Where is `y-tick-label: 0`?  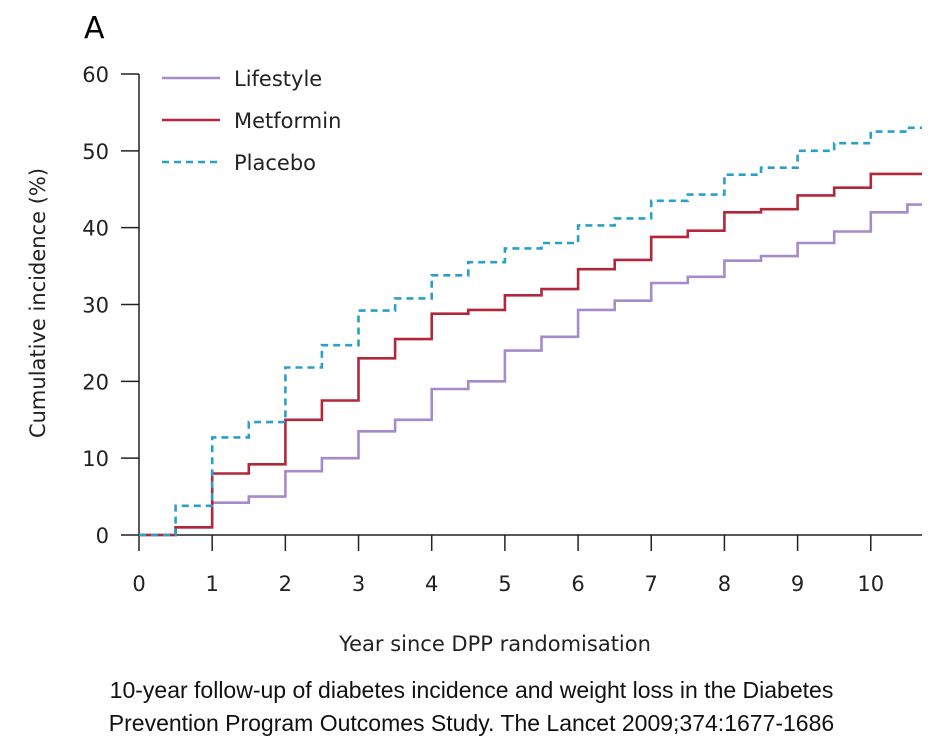
y-tick-label: 0 is located at coordinates (102, 536).